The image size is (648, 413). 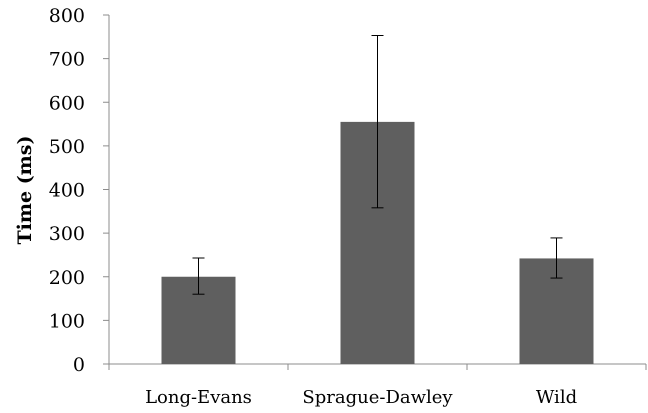 What do you see at coordinates (67, 234) in the screenshot?
I see `y-tick-label: 300` at bounding box center [67, 234].